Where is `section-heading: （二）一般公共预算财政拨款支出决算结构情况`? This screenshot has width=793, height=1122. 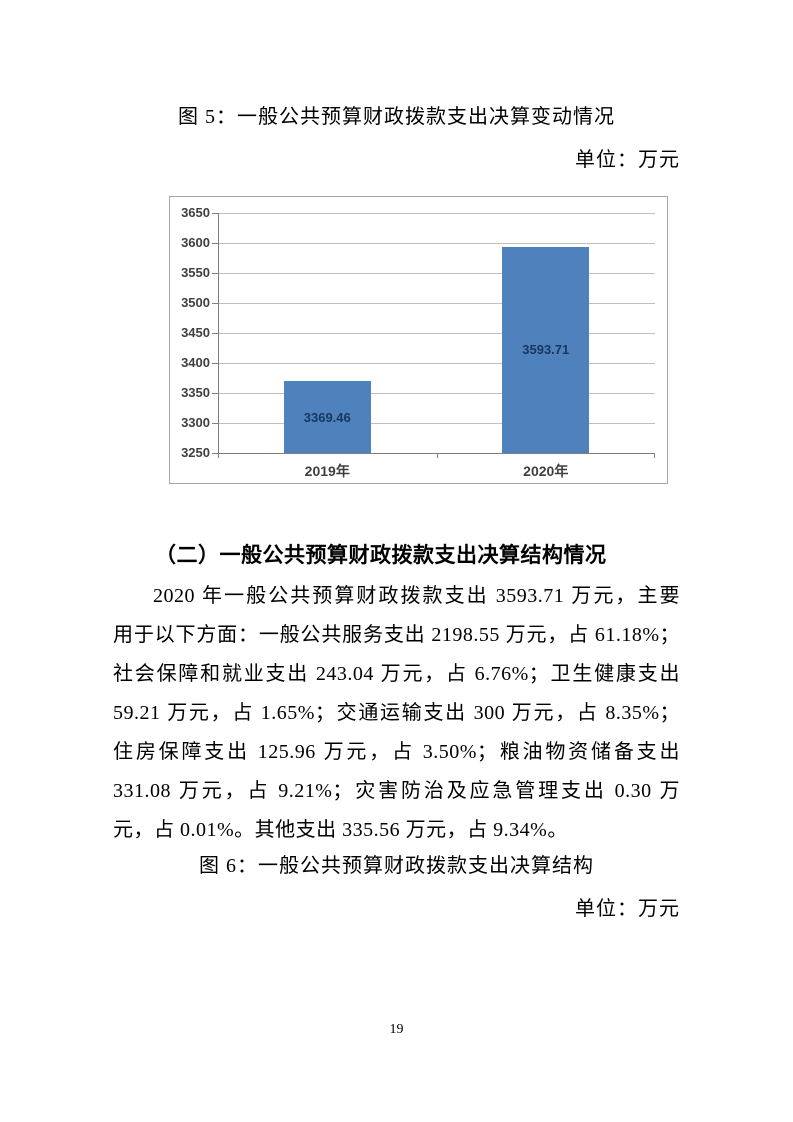 section-heading: （二）一般公共预算财政拨款支出决算结构情况 is located at coordinates (381, 555).